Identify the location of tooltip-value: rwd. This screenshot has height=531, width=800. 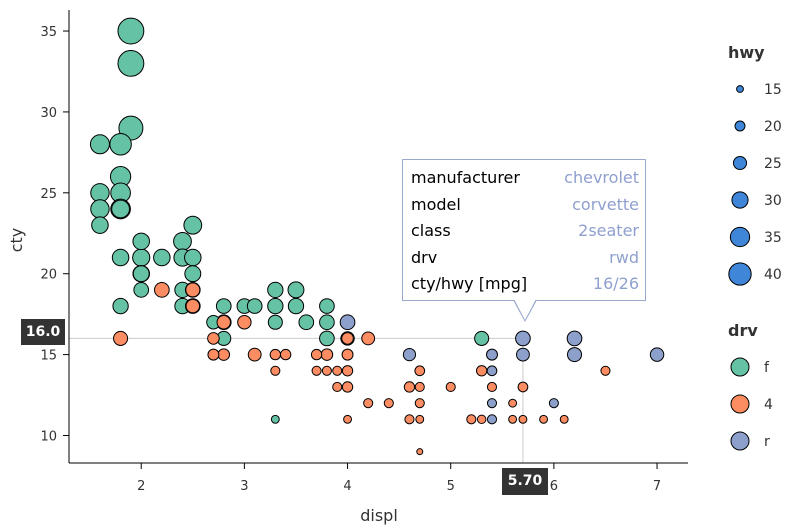
(624, 257).